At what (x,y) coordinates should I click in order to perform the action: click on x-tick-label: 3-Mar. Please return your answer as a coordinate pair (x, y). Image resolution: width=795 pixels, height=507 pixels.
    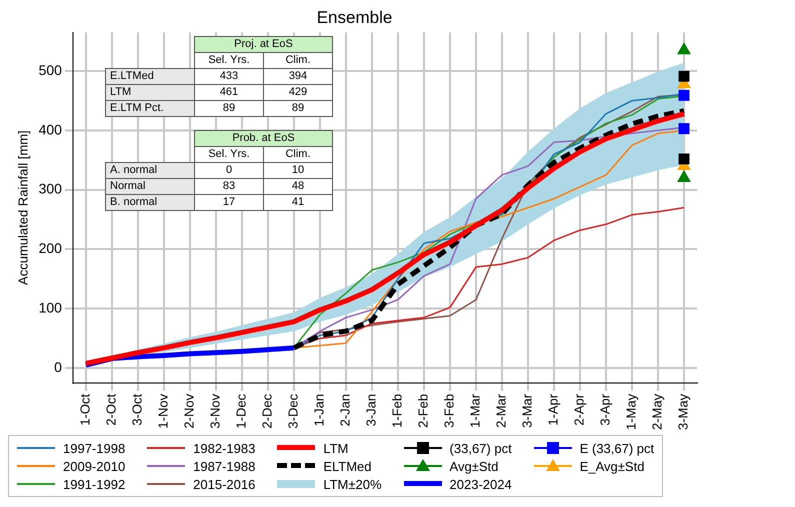
    Looking at the image, I should click on (527, 410).